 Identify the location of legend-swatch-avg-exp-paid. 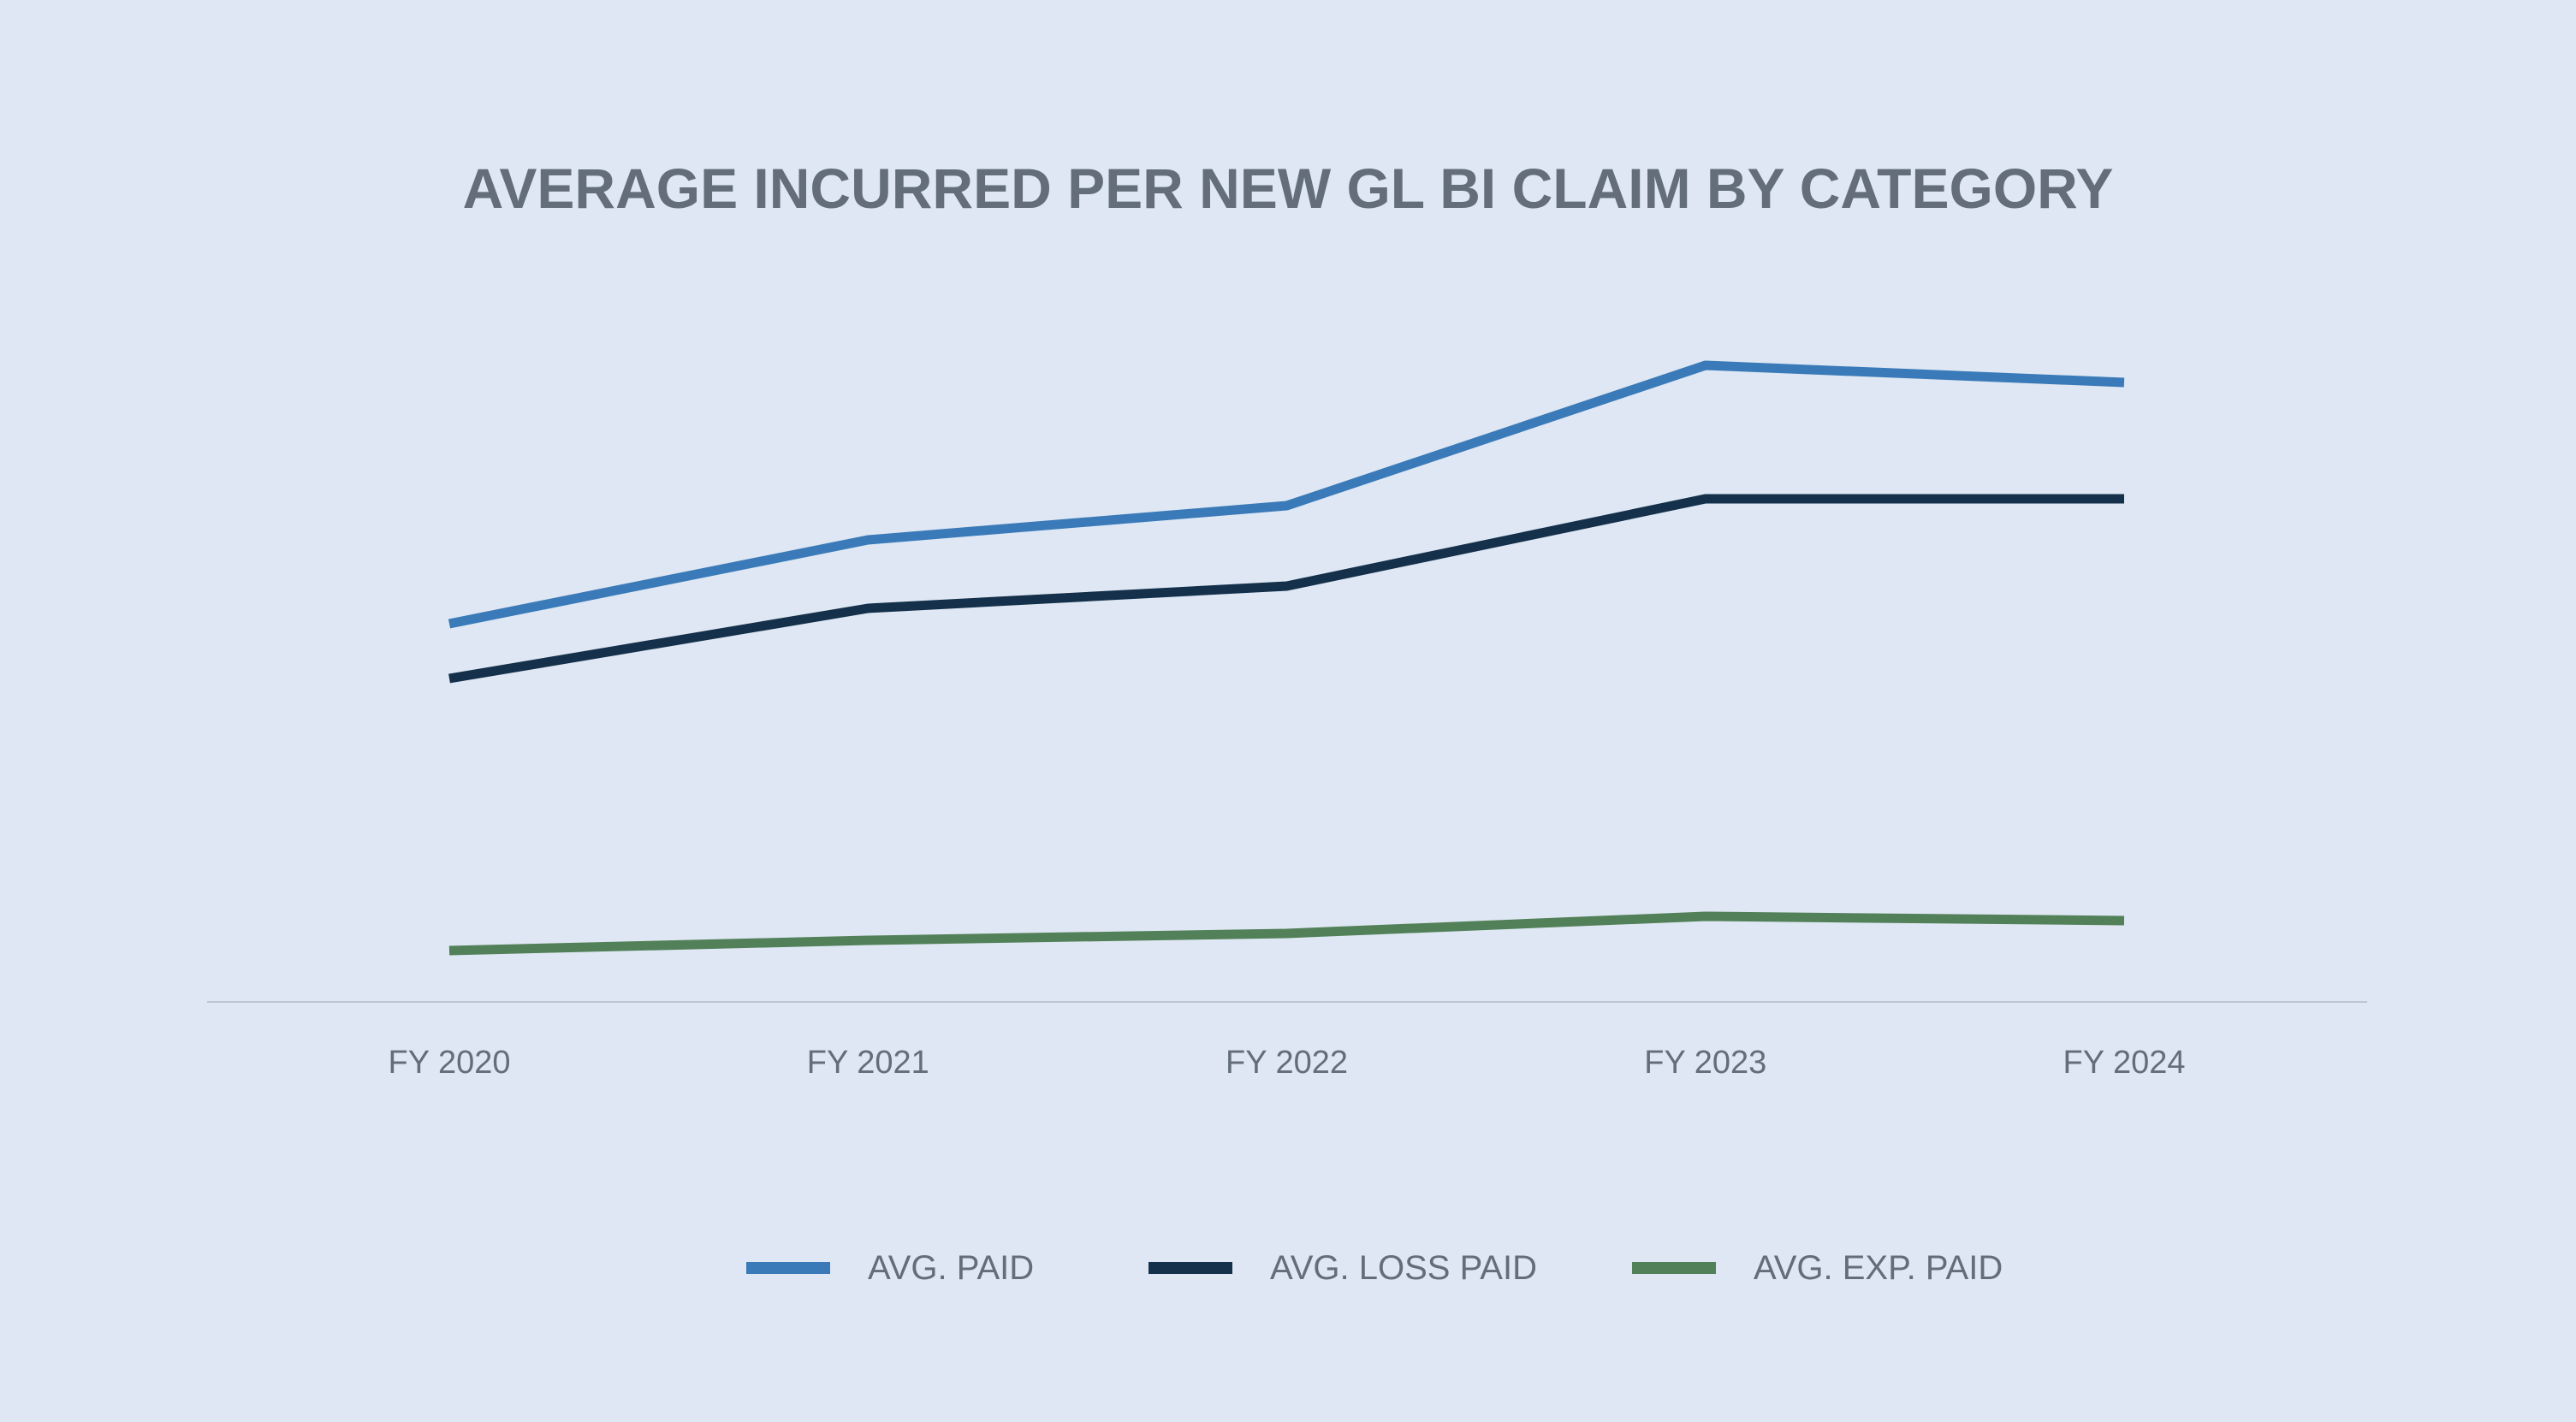
(1674, 1268).